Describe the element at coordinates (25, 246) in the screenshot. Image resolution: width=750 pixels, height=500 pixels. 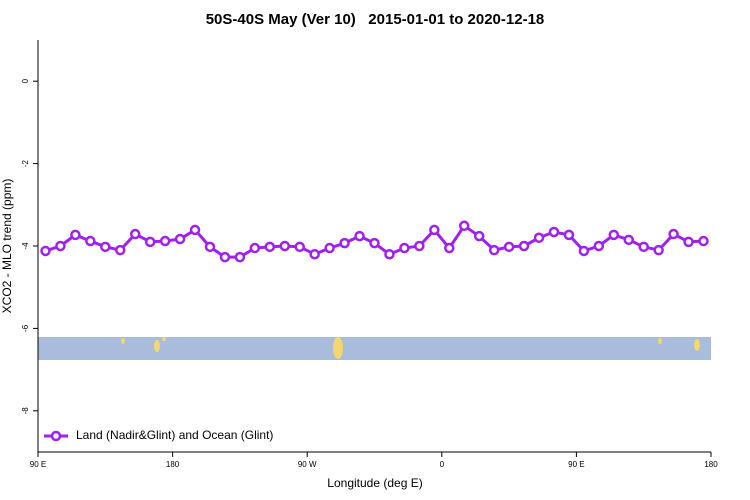
I see `y-tick-label: -4` at that location.